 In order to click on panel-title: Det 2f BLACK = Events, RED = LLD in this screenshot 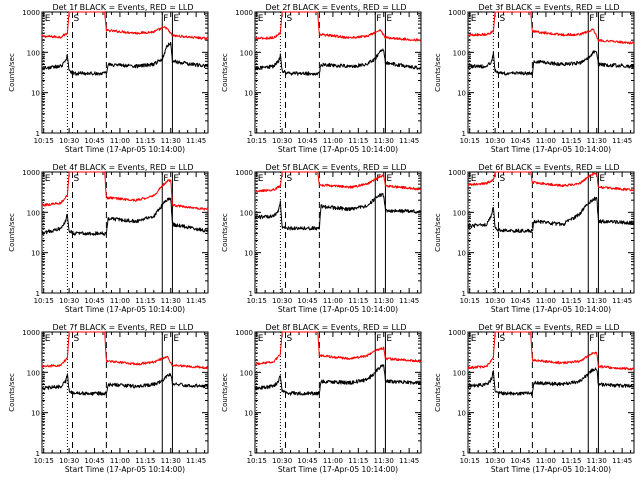, I will do `click(335, 7)`.